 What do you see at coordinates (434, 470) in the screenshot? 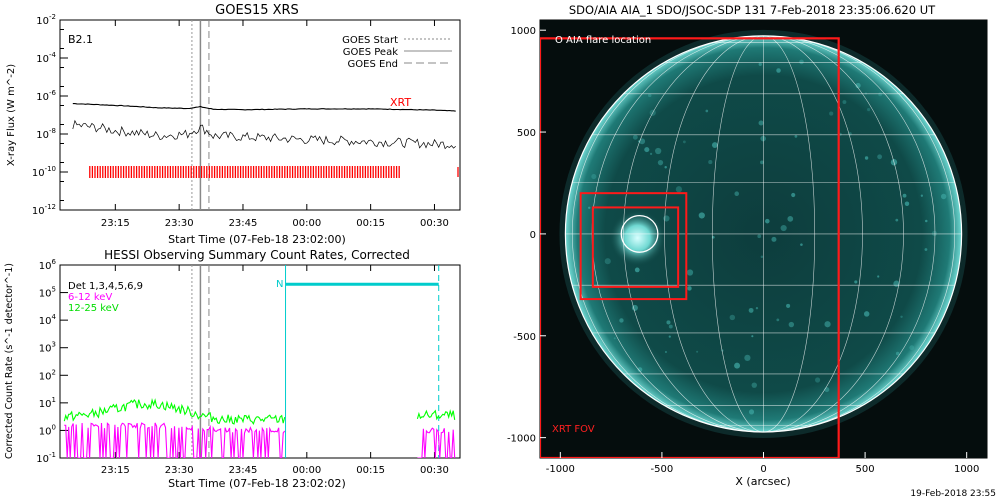
I see `hessi-x-tick-label: 00:30` at bounding box center [434, 470].